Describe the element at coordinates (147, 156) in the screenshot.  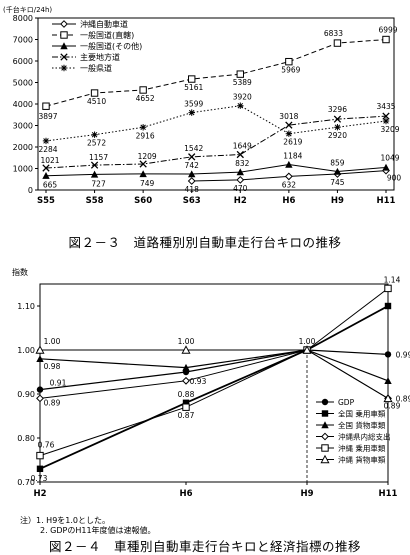
I see `chart1-data-label: 1209` at that location.